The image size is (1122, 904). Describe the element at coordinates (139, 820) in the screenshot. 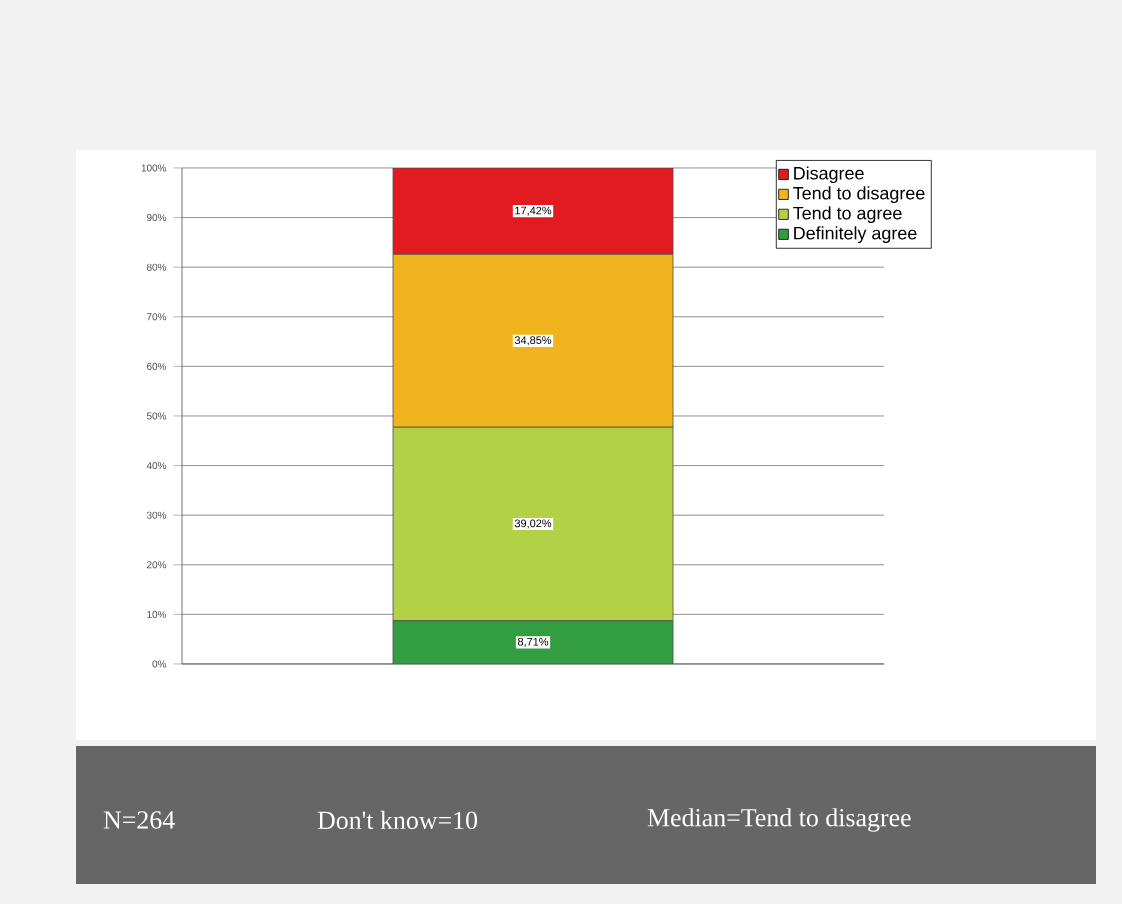

I see `text: N=264` at that location.